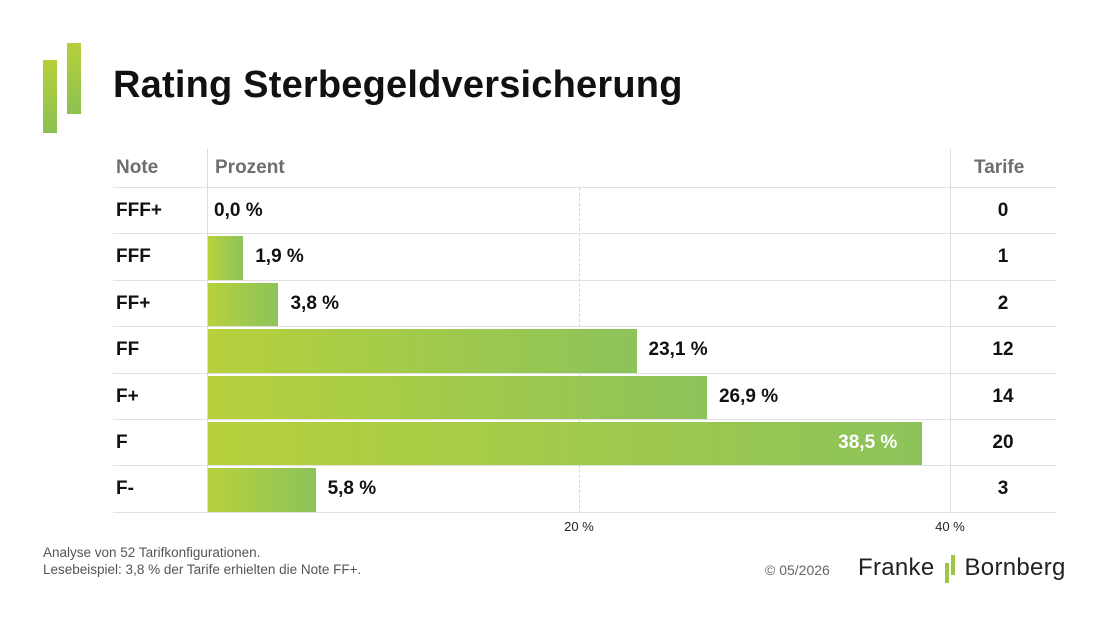 The height and width of the screenshot is (619, 1100). I want to click on table-row: FFF 1,9 % 1, so click(550, 257).